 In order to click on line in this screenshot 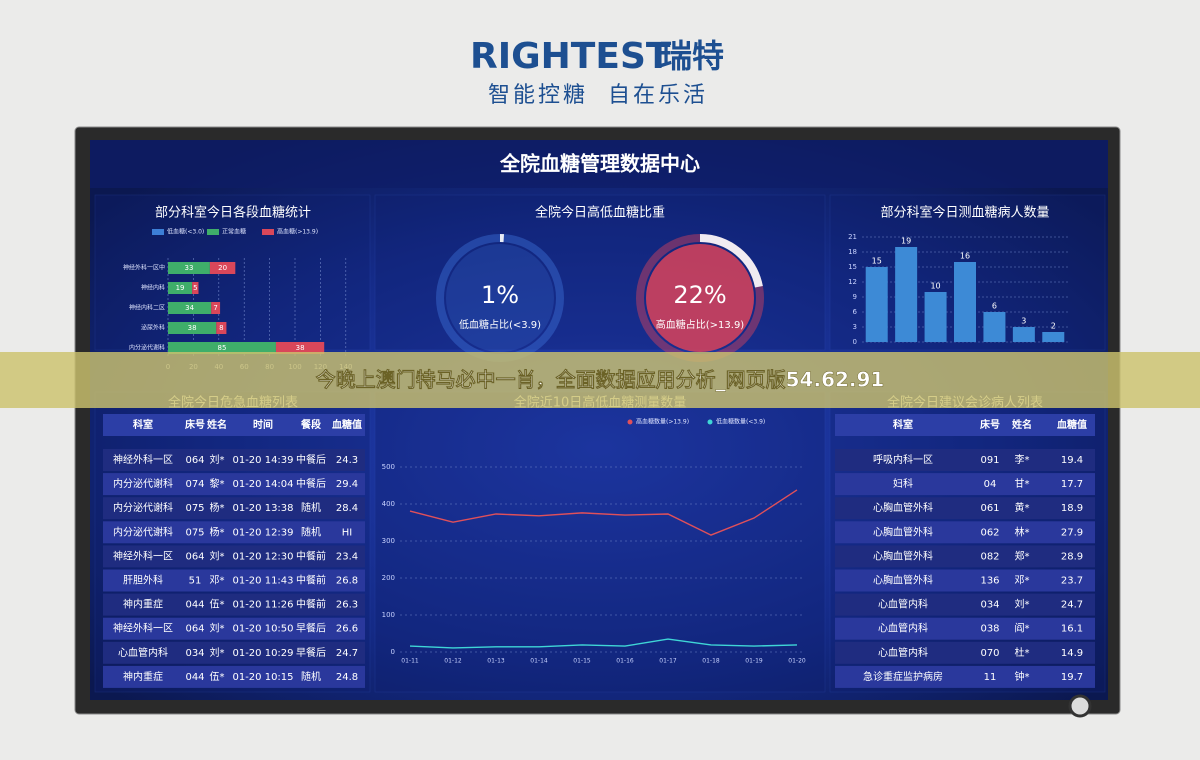, I will do `click(603, 643)`.